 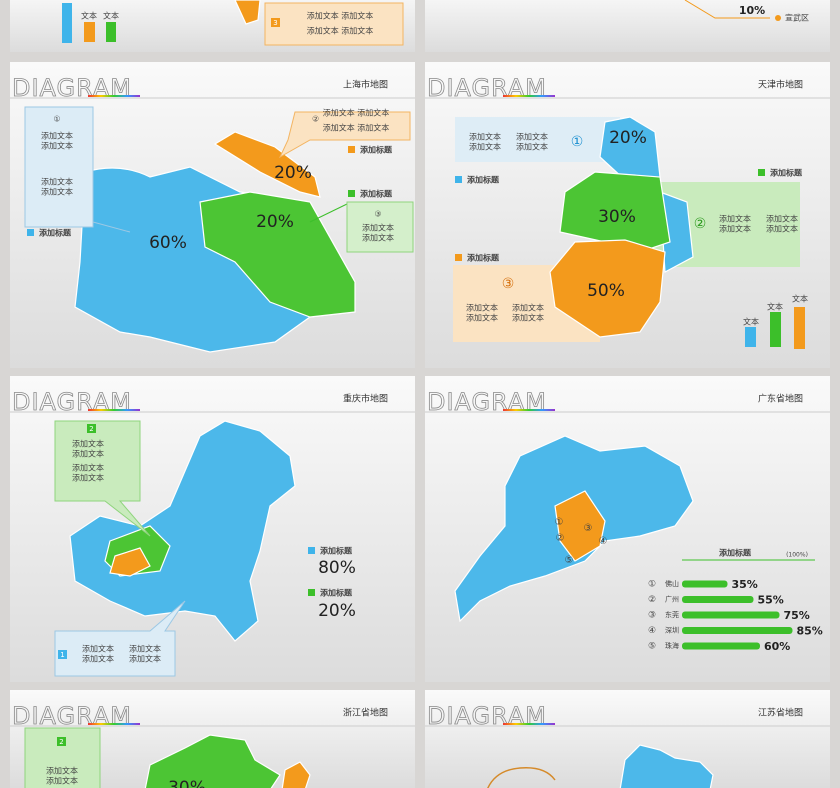 What do you see at coordinates (168, 243) in the screenshot?
I see `percent: 60%` at bounding box center [168, 243].